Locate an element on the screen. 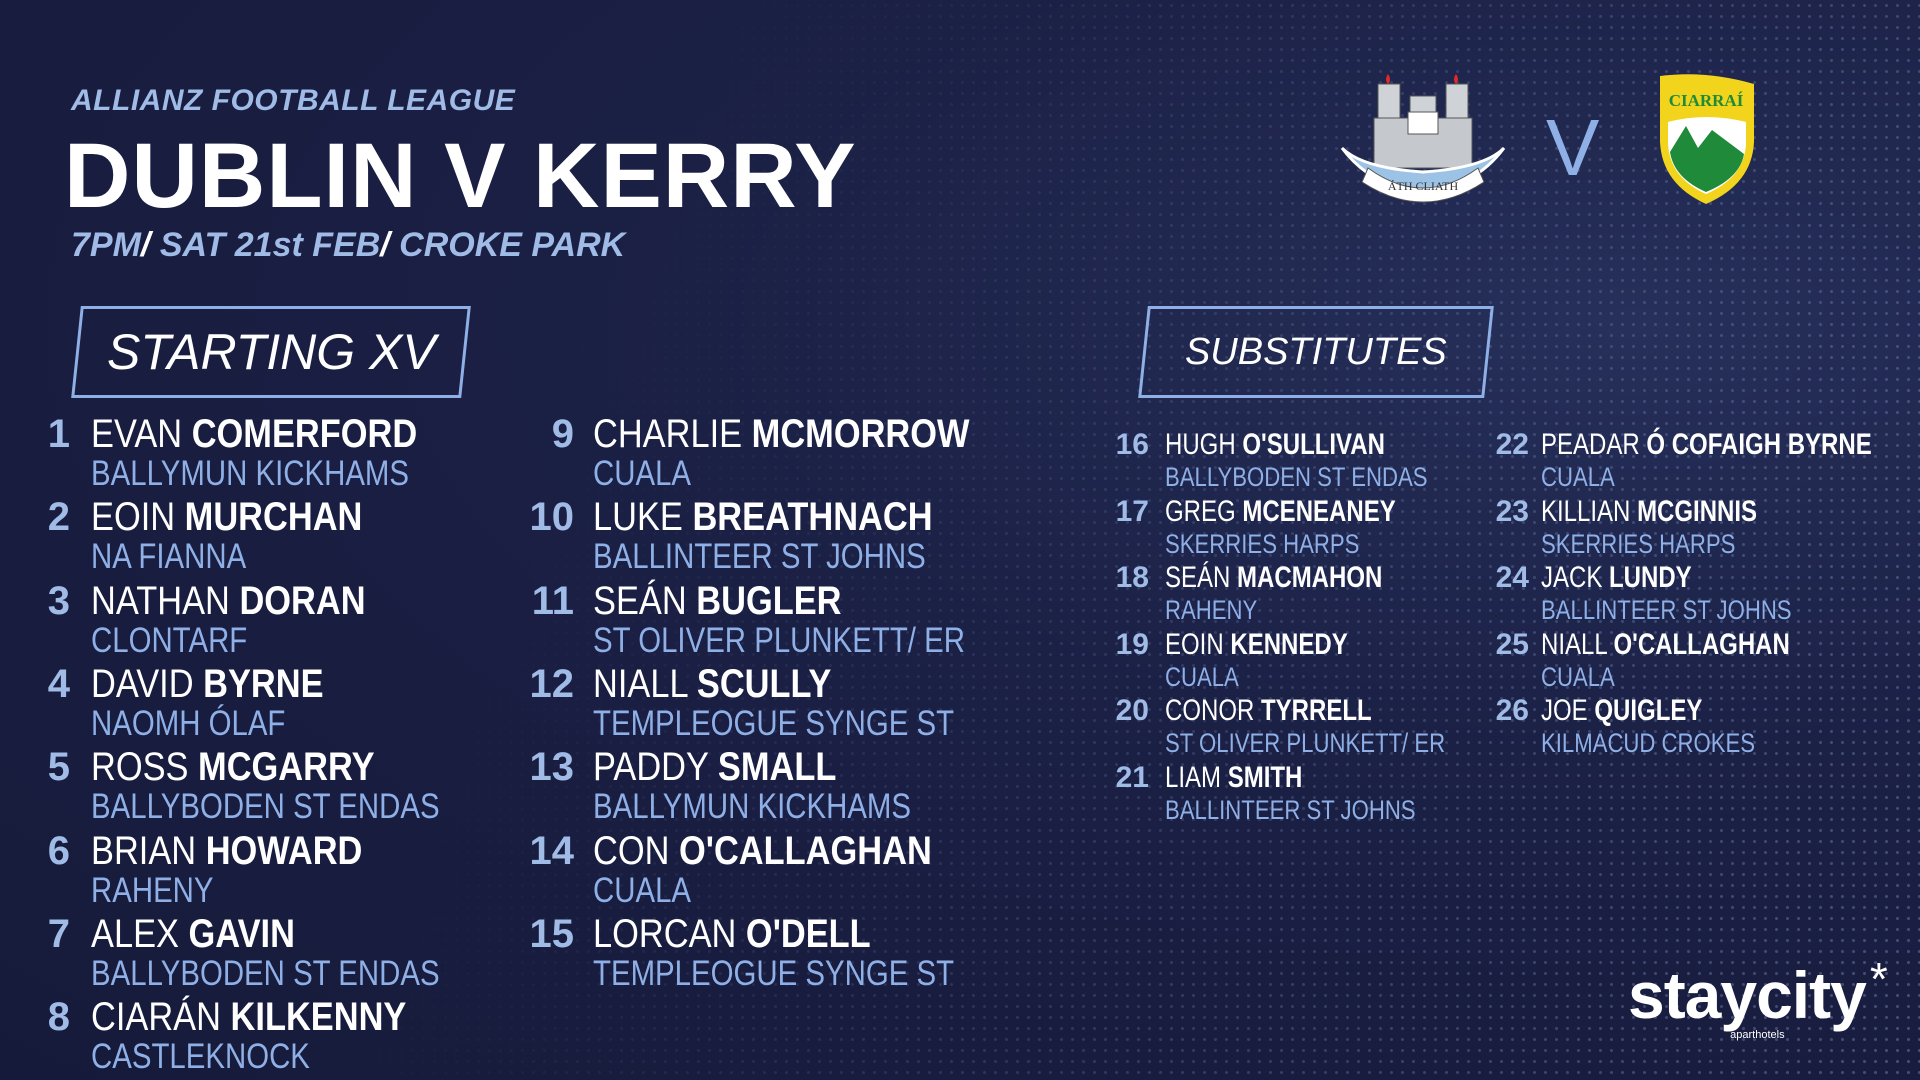 The image size is (1920, 1080). surname: LUNDY is located at coordinates (1650, 577).